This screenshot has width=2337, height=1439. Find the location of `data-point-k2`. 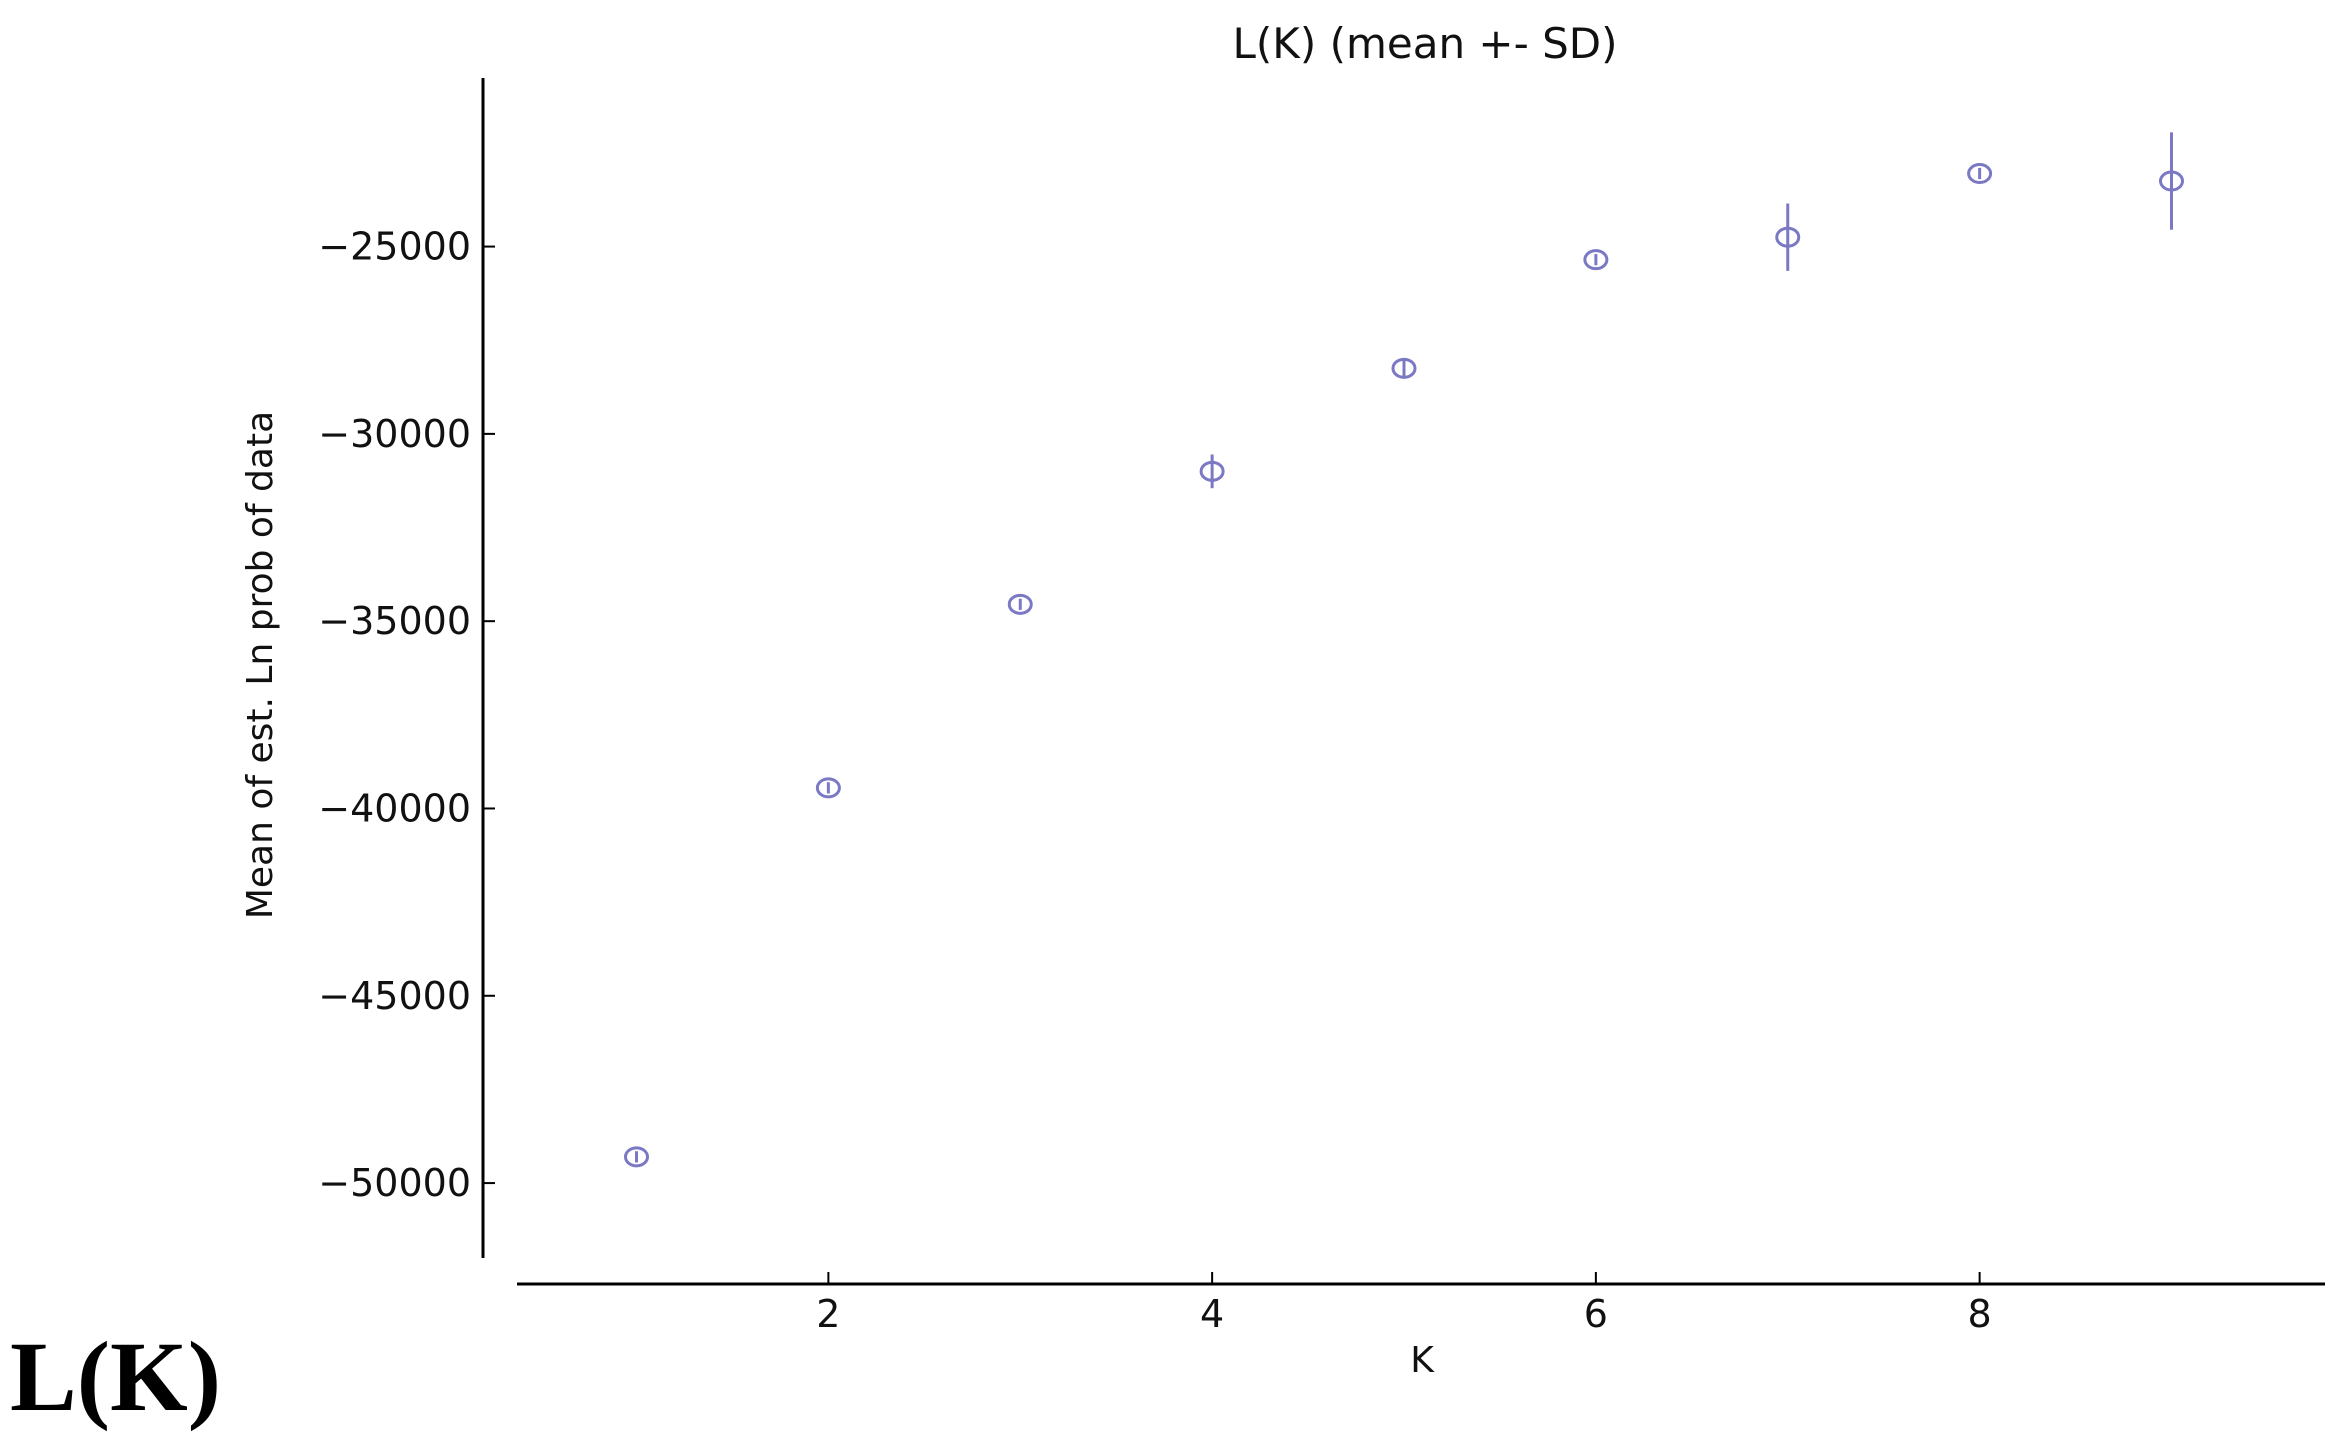

data-point-k2 is located at coordinates (828, 788).